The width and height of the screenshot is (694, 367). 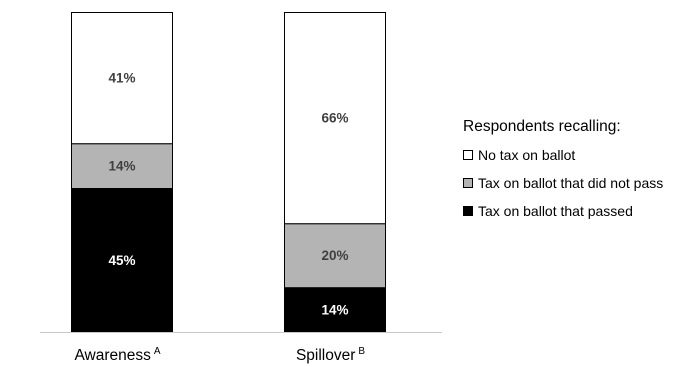 What do you see at coordinates (555, 211) in the screenshot?
I see `legend-label-tax-on-ballot-that-passed: Tax on ballot that passed` at bounding box center [555, 211].